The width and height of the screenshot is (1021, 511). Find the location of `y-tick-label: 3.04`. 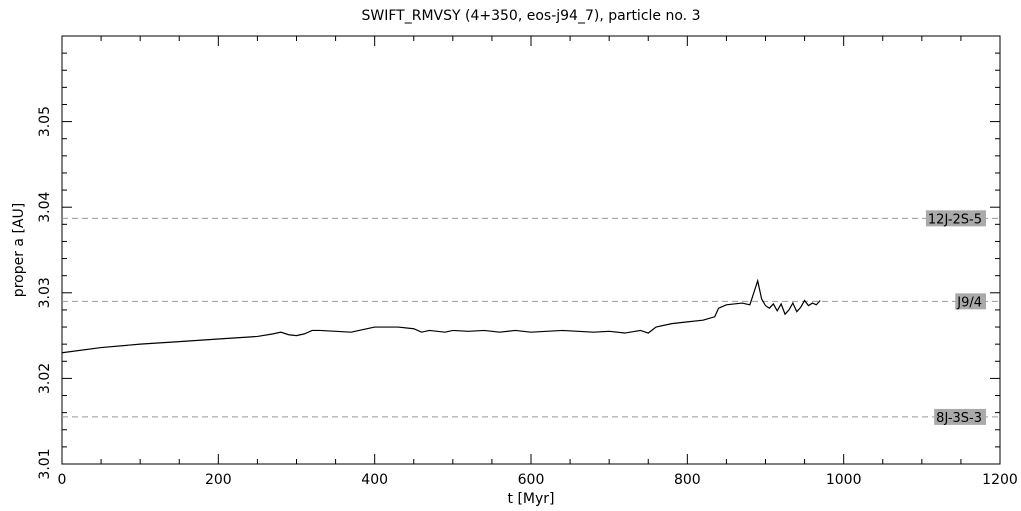

y-tick-label: 3.04 is located at coordinates (45, 207).